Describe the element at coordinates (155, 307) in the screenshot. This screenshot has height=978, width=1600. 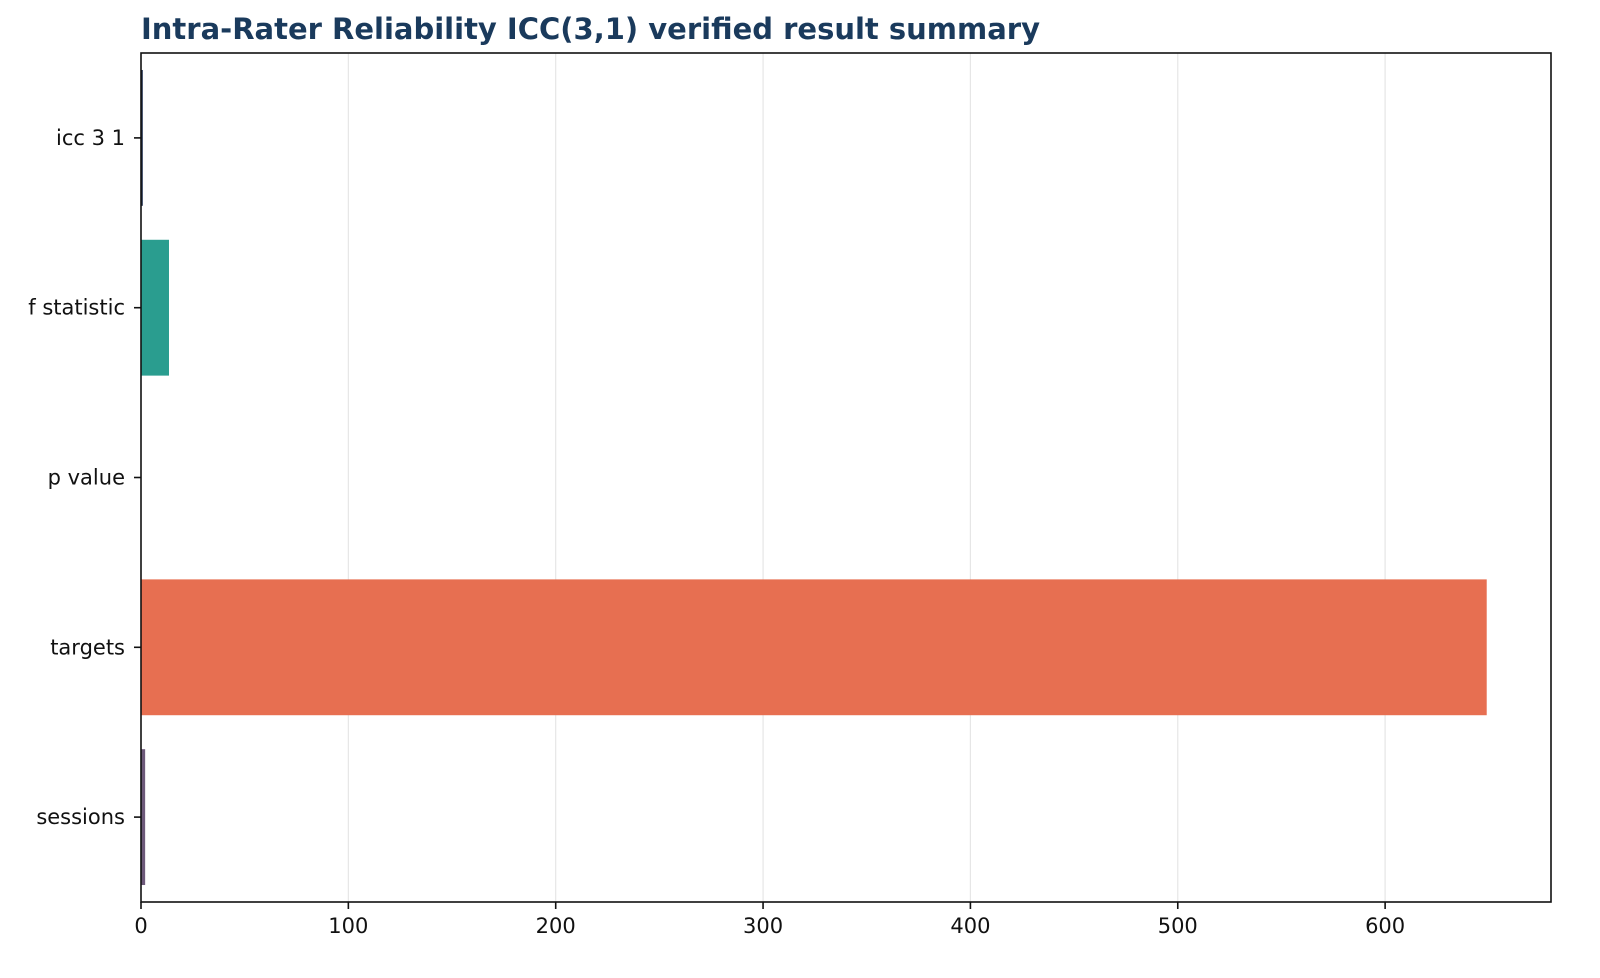
I see `bar-f-statistic` at that location.